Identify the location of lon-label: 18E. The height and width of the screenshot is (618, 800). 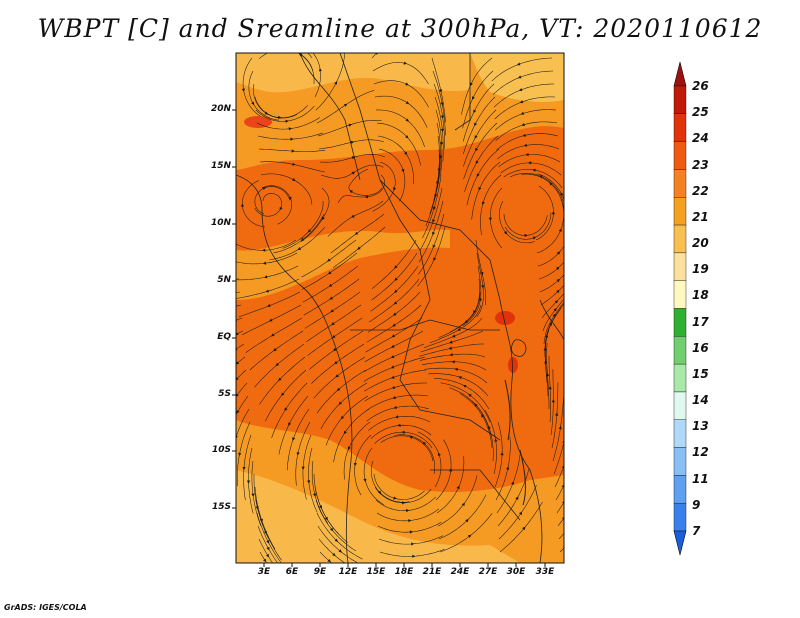
(404, 572).